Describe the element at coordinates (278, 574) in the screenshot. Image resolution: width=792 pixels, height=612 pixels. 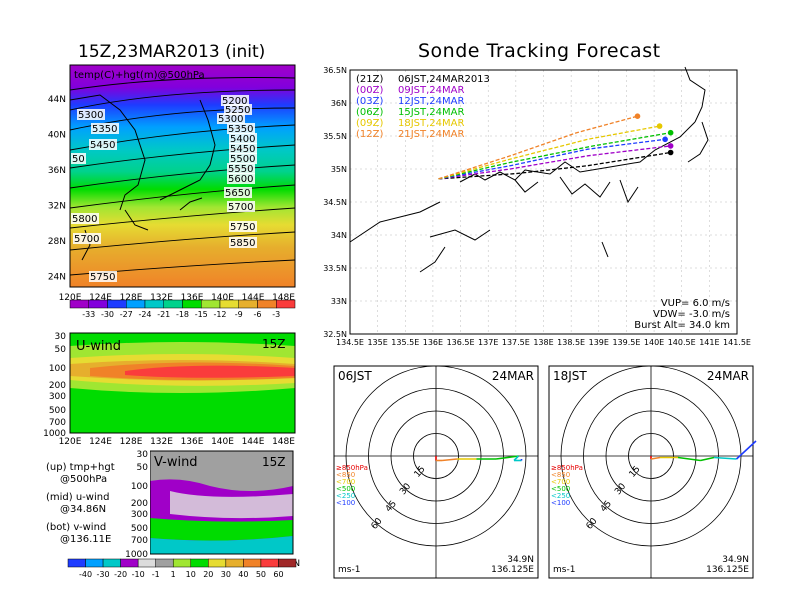
I see `v-colorbar-label: 60` at that location.